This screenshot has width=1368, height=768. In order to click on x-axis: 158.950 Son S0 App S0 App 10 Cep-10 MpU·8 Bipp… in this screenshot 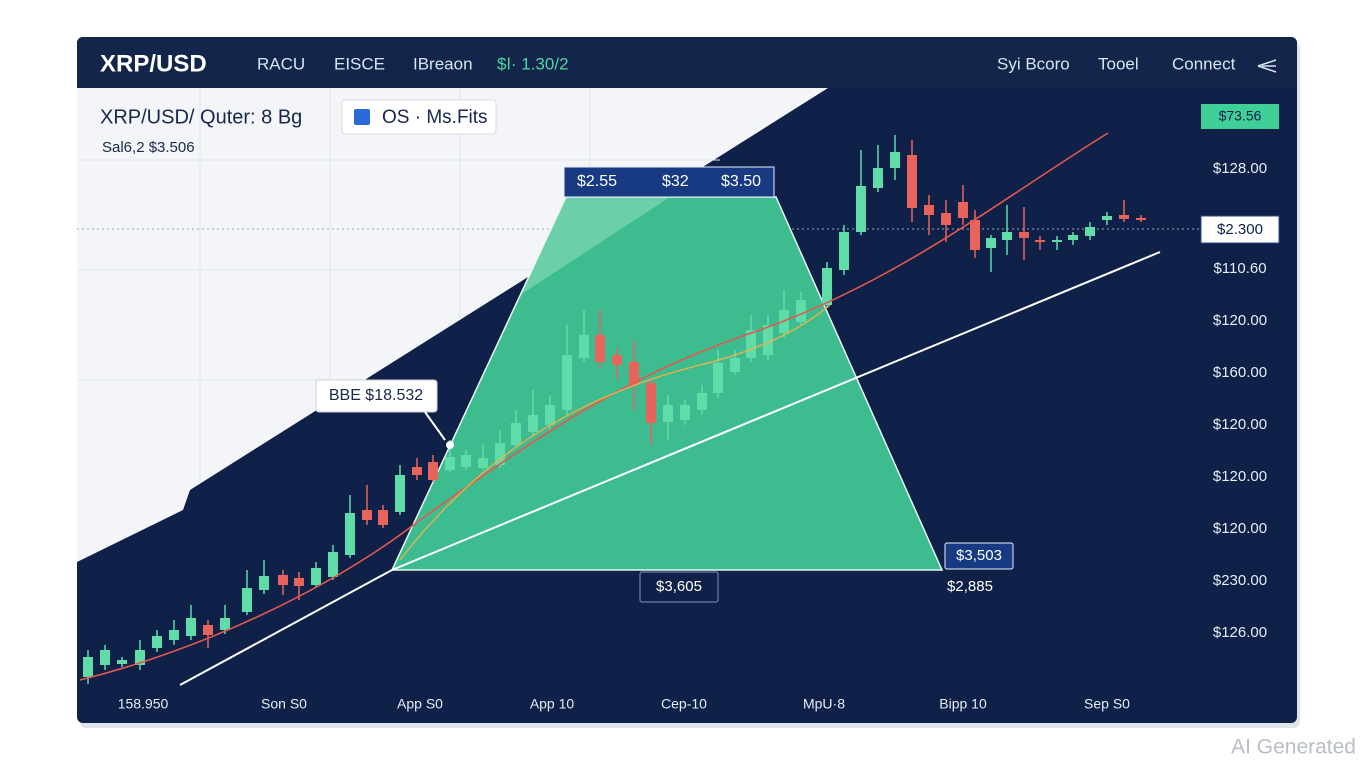, I will do `click(624, 704)`.